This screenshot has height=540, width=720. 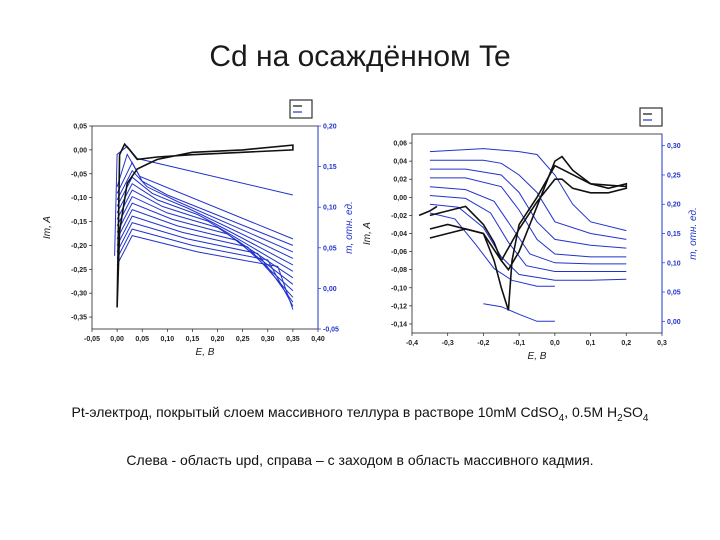 I want to click on x-tick-label: 0,40, so click(x=318, y=339).